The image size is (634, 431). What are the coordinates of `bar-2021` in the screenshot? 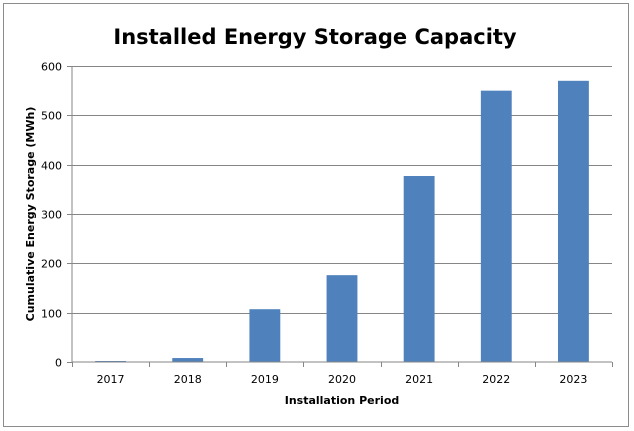 It's located at (419, 269).